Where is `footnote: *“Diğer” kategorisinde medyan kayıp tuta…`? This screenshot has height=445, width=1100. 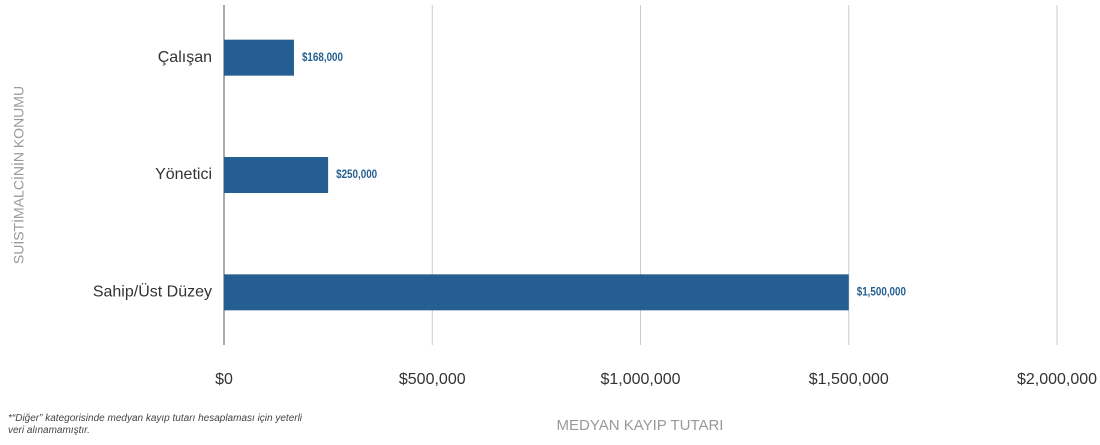
footnote: *“Diğer” kategorisinde medyan kayıp tuta… is located at coordinates (155, 424).